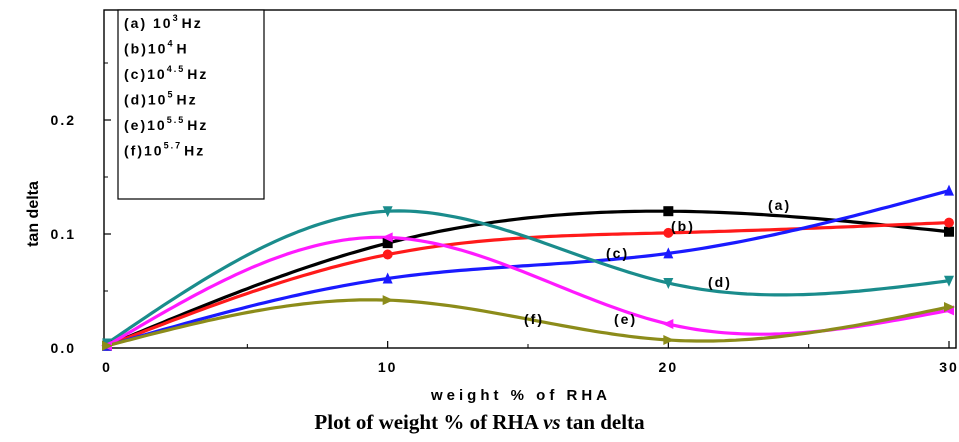 The height and width of the screenshot is (442, 959). I want to click on y-axis-label: tan delta, so click(33, 214).